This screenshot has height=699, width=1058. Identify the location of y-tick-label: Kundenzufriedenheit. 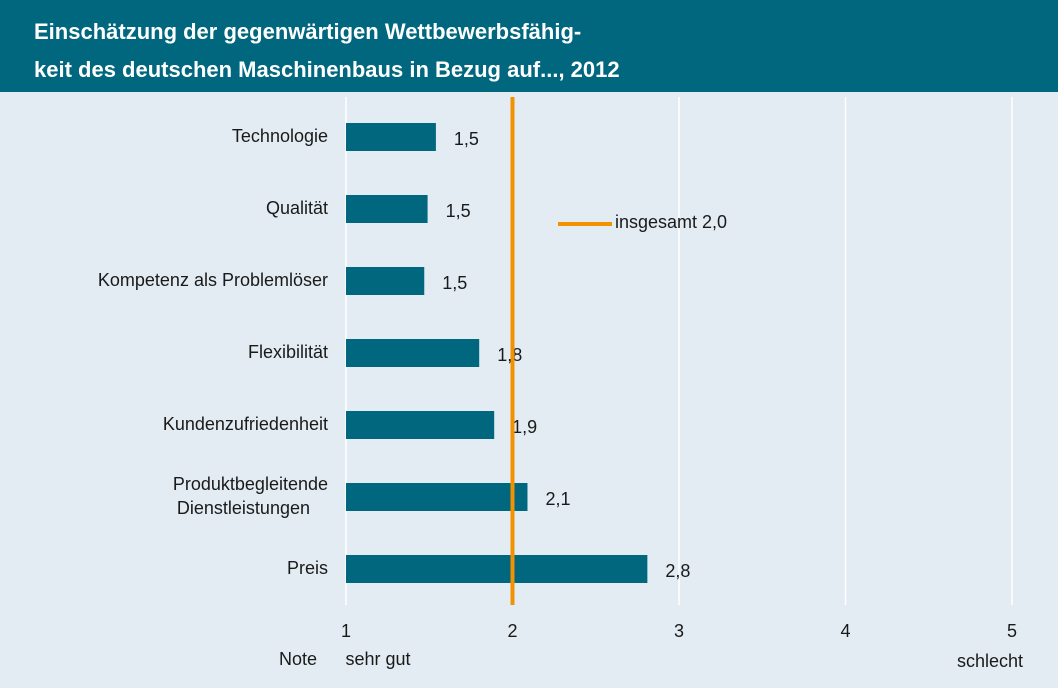
(245, 424).